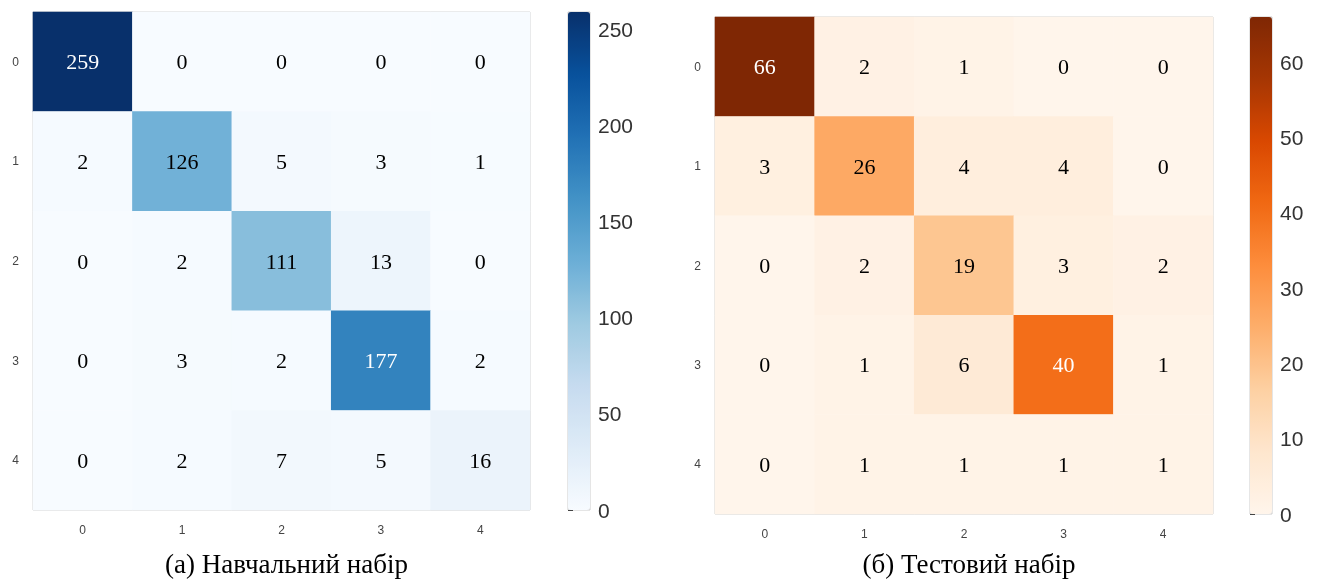 This screenshot has width=1330, height=584. Describe the element at coordinates (286, 563) in the screenshot. I see `text: (а) Навчальний набір` at that location.